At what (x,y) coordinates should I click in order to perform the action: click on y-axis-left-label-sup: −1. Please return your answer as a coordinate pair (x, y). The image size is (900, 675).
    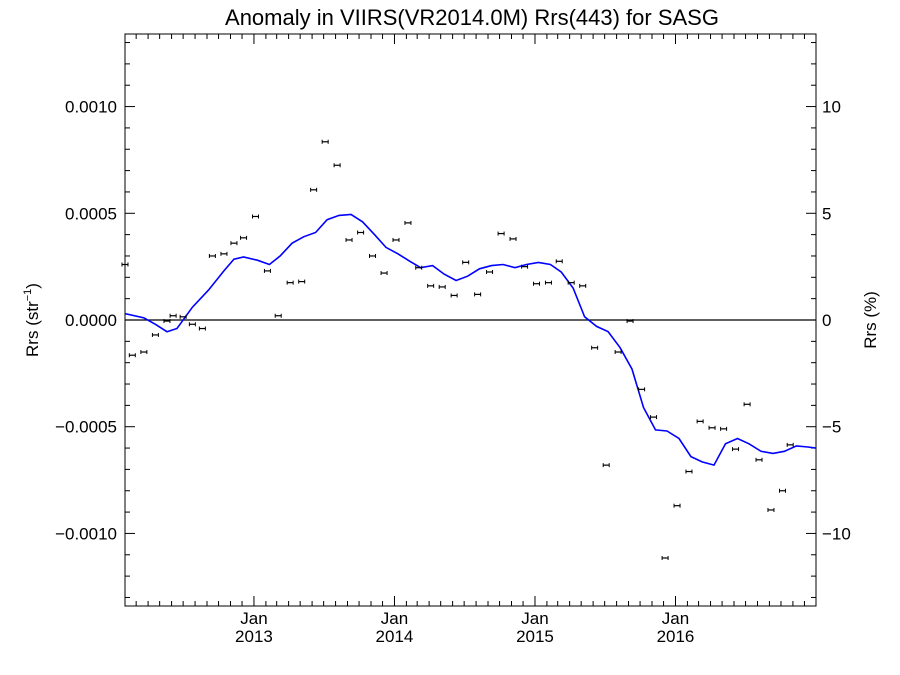
    Looking at the image, I should click on (28, 295).